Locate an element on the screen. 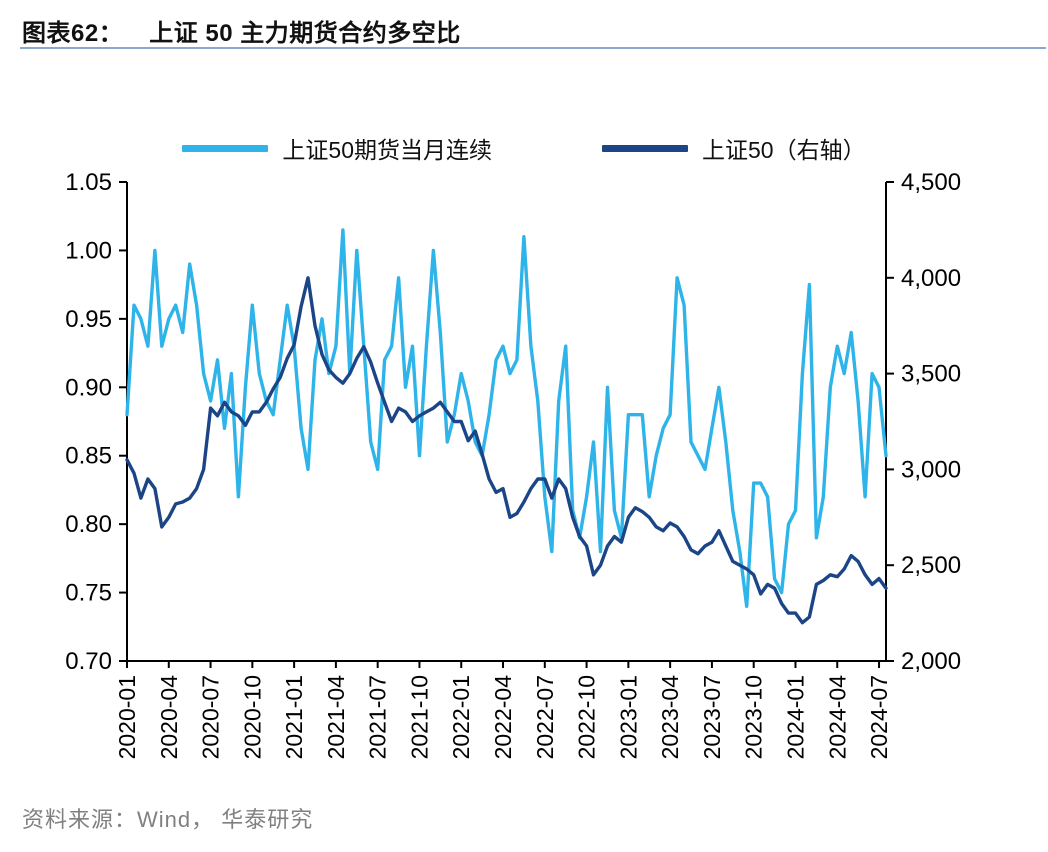  svg-text: 2022-04 is located at coordinates (503, 717).